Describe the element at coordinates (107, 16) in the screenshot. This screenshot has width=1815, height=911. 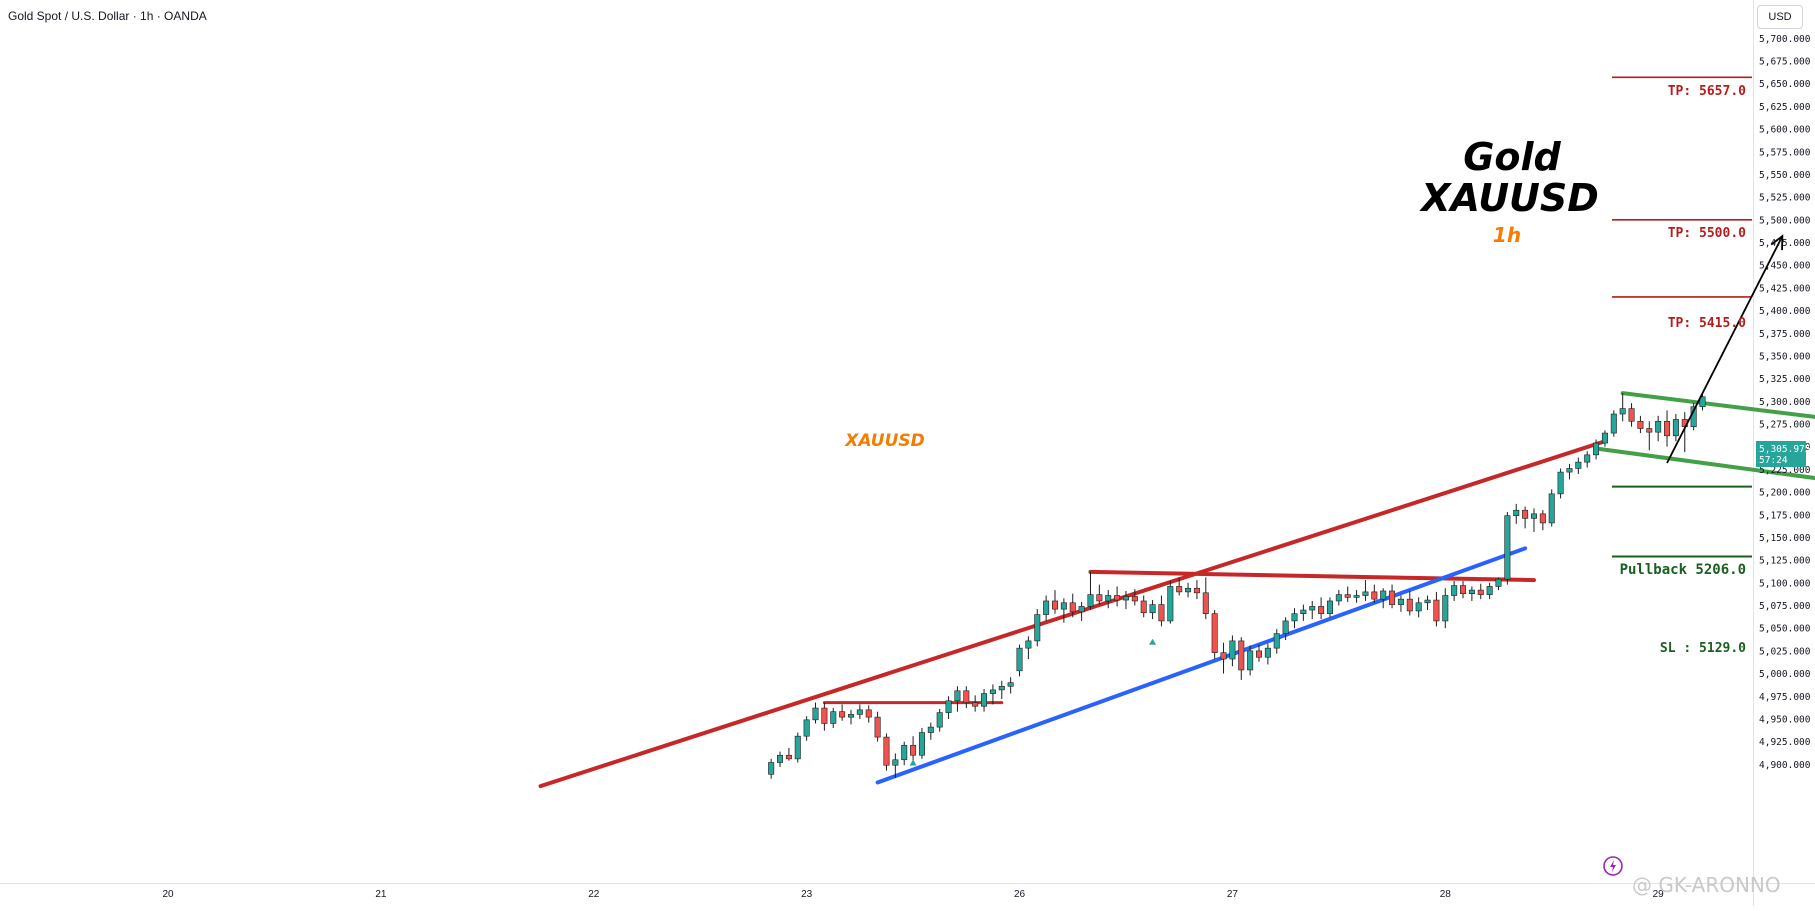
I see `symbol-title: Gold Spot / U.S. Dollar · 1h · OANDA` at that location.